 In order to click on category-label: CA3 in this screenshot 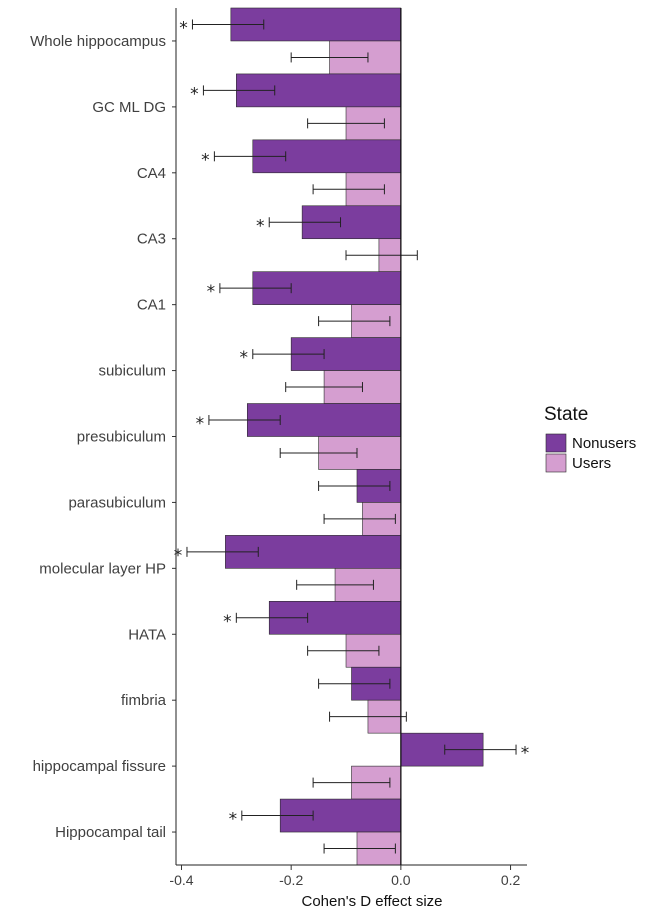, I will do `click(151, 239)`.